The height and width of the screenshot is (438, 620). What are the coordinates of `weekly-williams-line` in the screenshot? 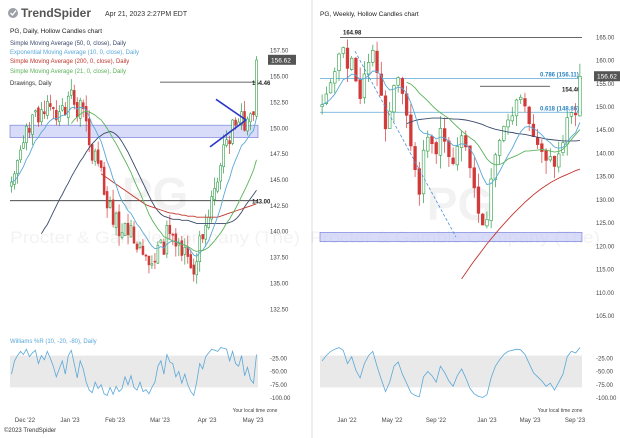 It's located at (451, 372).